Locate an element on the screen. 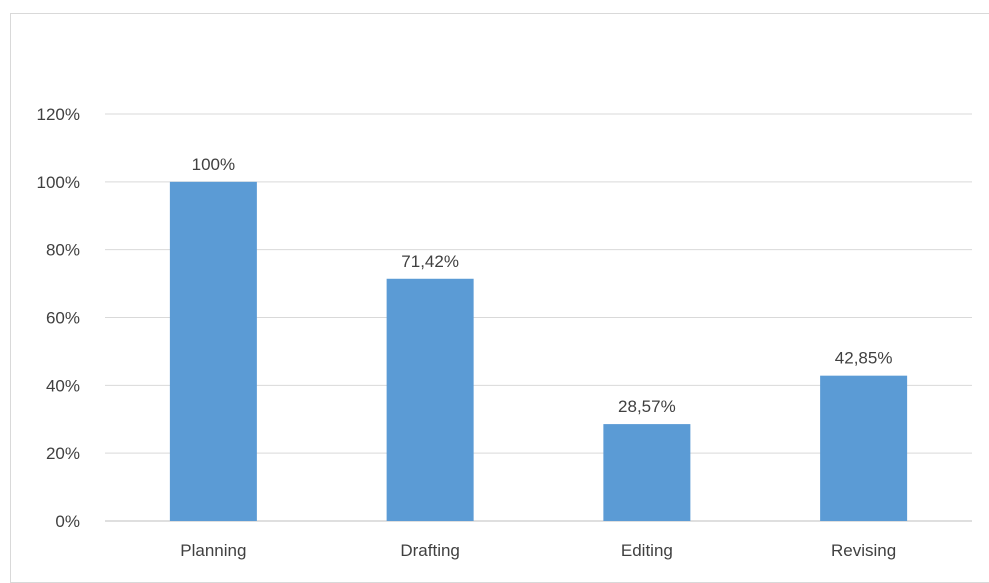 The width and height of the screenshot is (989, 583). x-axis-category-labels: Planning Drafting Editing Revising is located at coordinates (538, 550).